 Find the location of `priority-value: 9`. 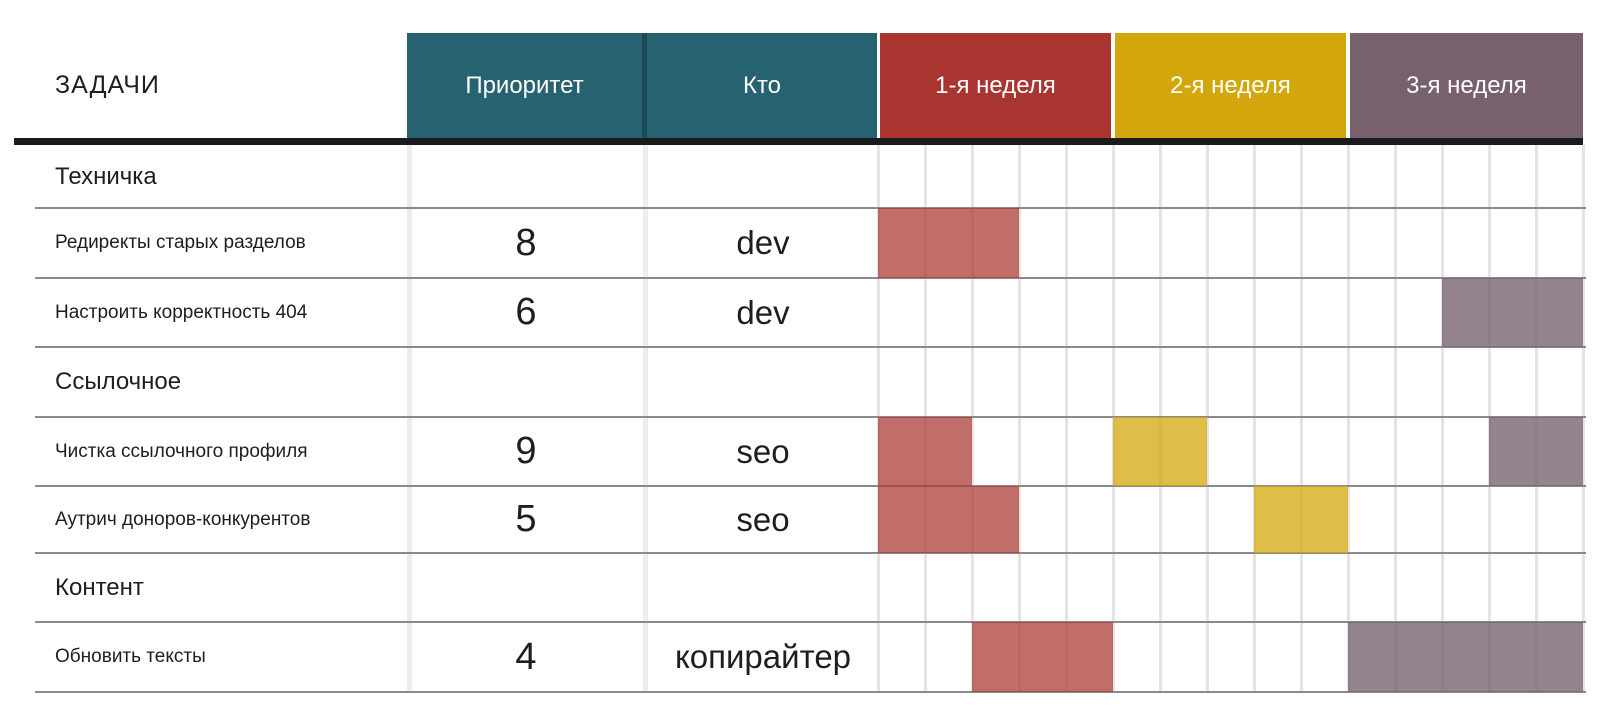

priority-value: 9 is located at coordinates (526, 451).